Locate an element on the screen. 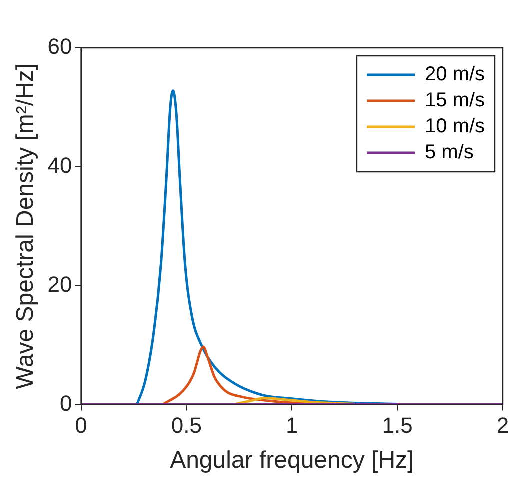  x-axis-title: Angular frequency [Hz] is located at coordinates (292, 460).